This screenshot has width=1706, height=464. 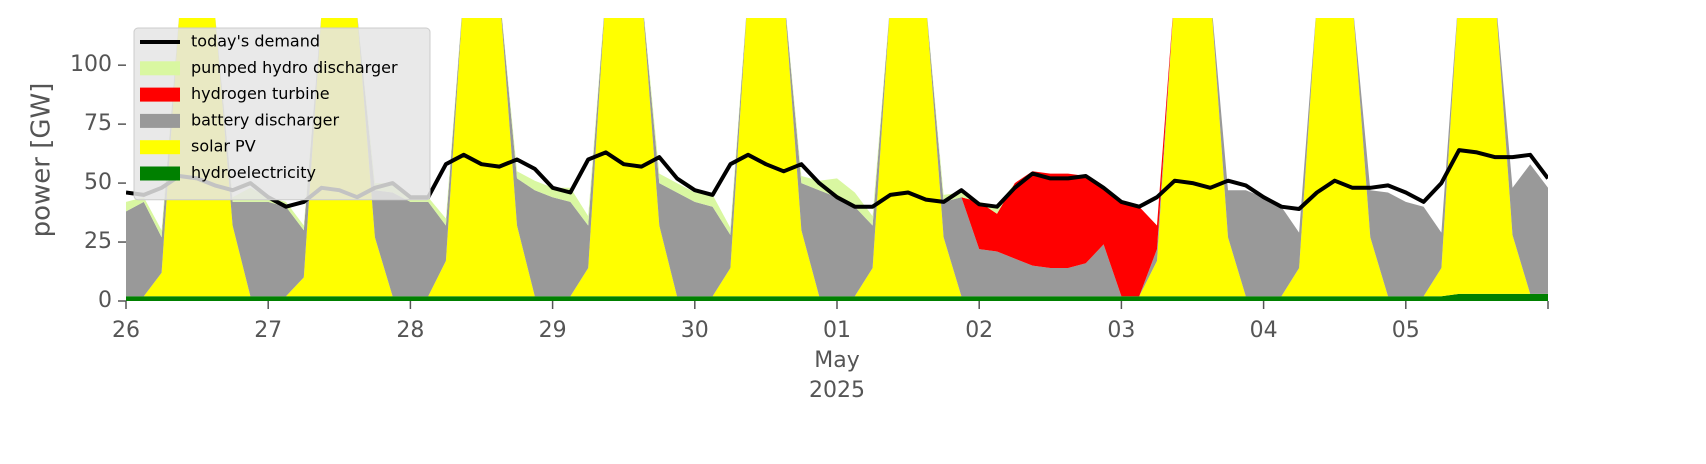 I want to click on x-tick-label: 29, so click(x=553, y=330).